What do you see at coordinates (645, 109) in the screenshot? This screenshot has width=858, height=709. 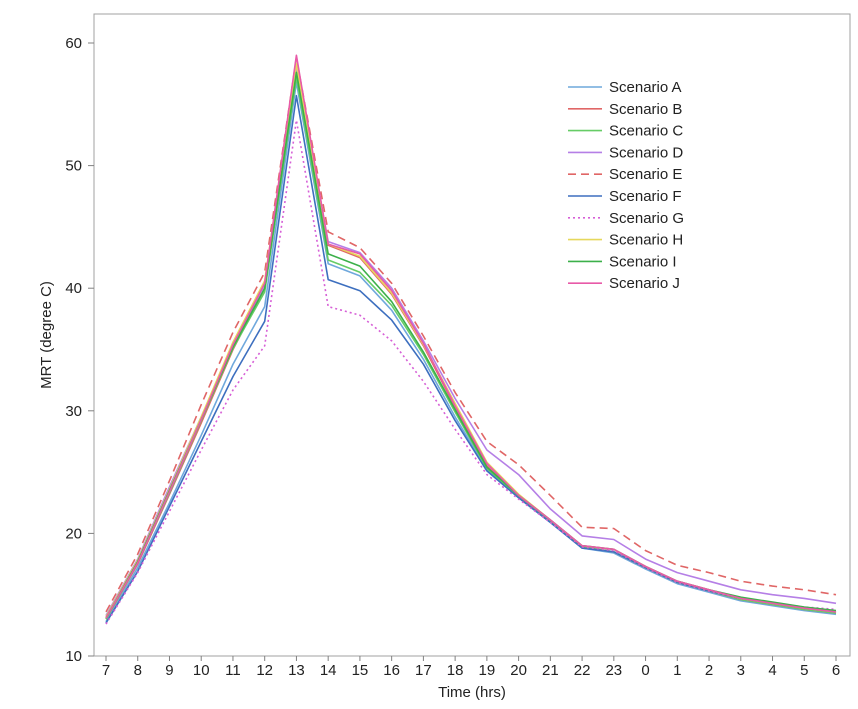 I see `legend-label: Scenario B` at bounding box center [645, 109].